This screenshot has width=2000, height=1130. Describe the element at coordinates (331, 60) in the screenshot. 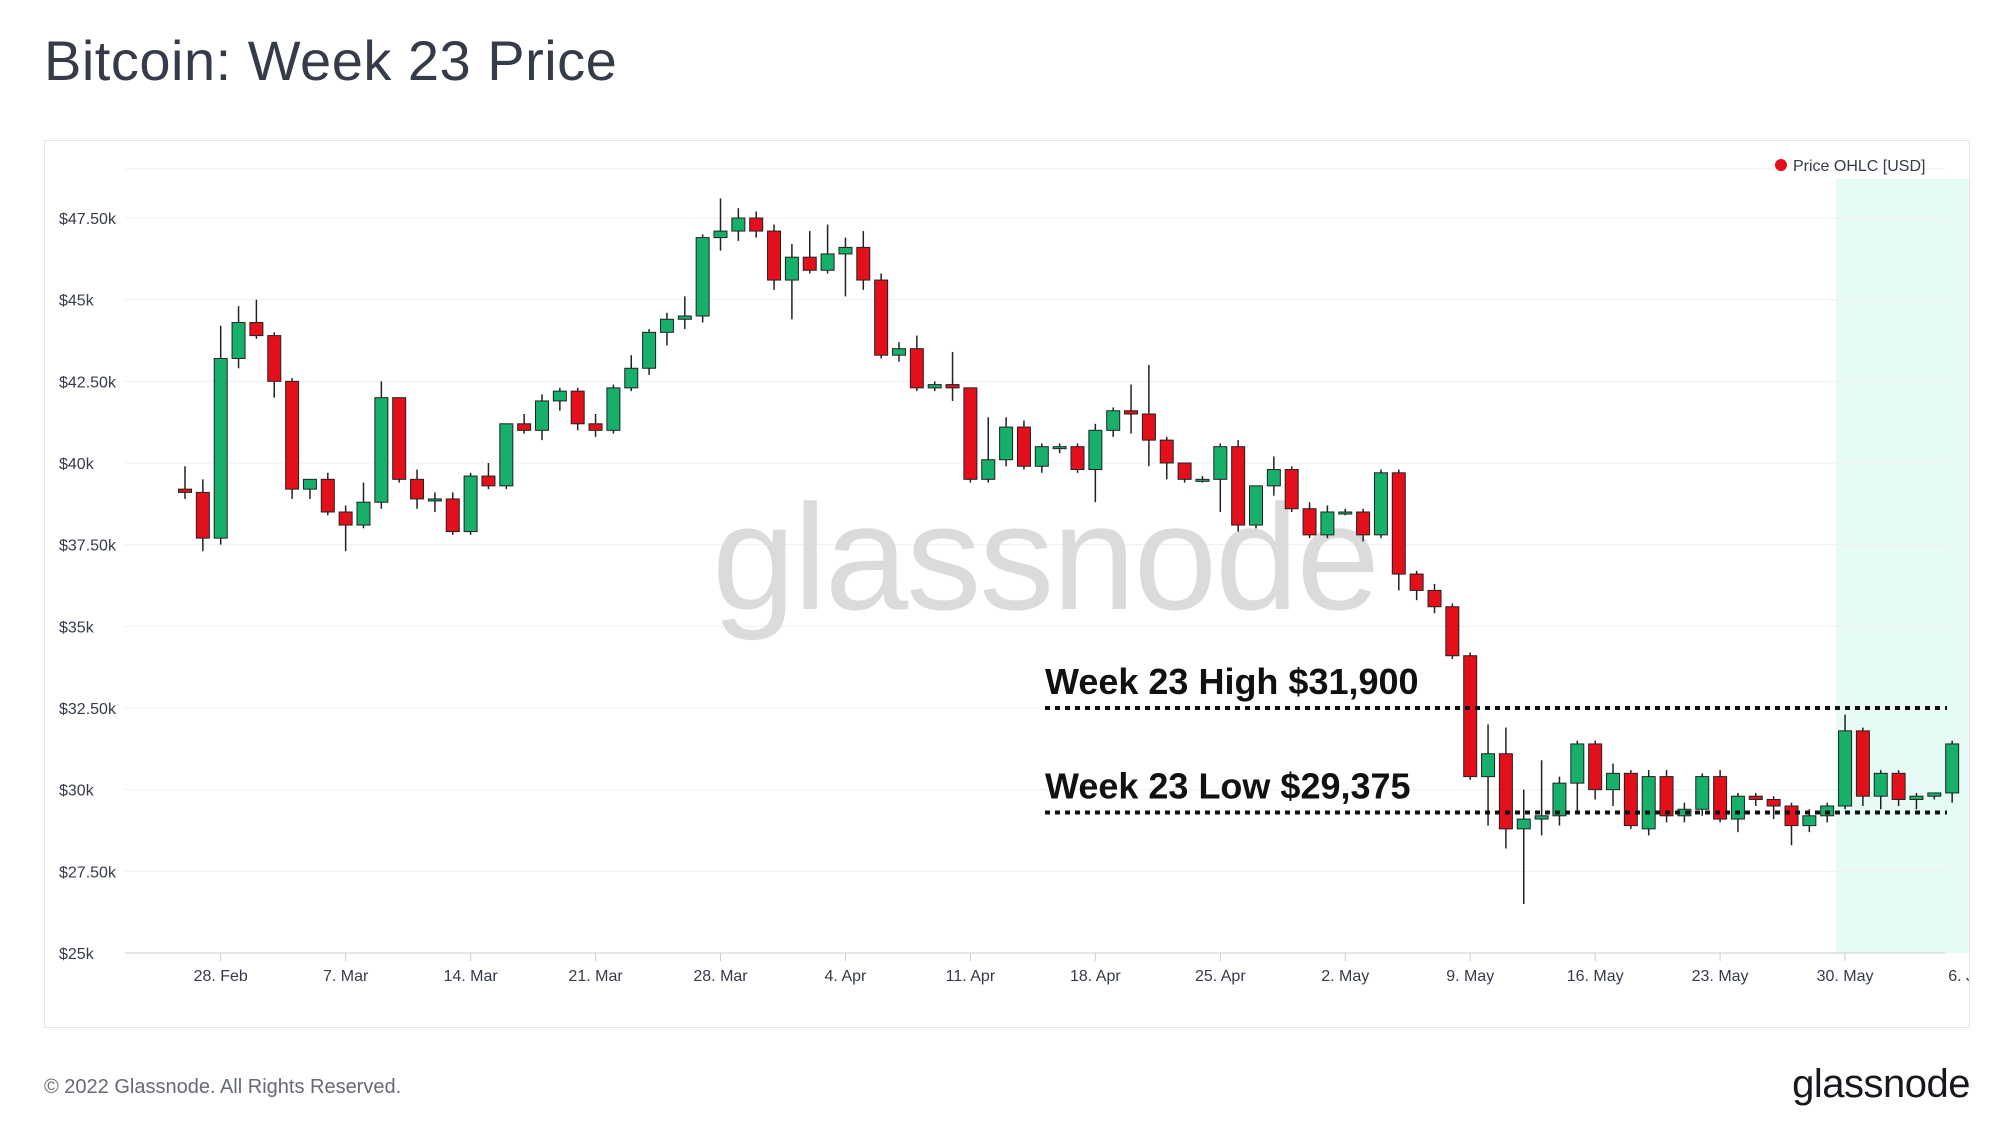

I see `page-title: Bitcoin: Week 23 Price` at that location.